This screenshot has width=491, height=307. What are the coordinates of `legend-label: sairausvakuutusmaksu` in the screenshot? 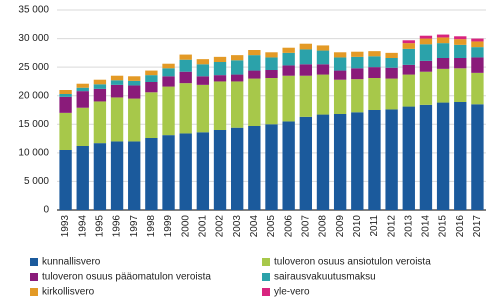 It's located at (325, 277).